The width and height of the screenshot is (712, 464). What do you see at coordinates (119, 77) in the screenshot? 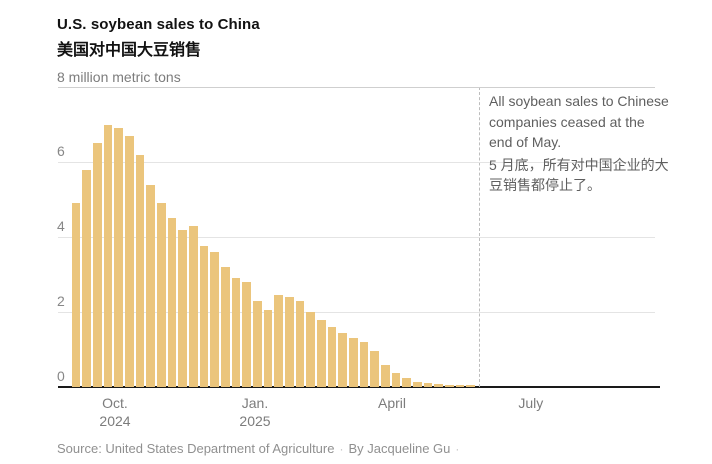
I see `y-axis-unit-label: 8 million metric tons` at bounding box center [119, 77].